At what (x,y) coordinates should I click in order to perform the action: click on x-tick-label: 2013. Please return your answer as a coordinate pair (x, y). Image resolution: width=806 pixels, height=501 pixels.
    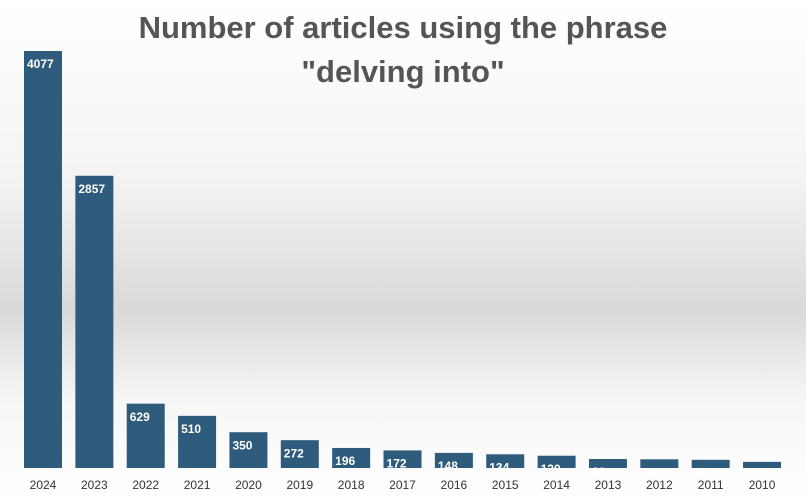
    Looking at the image, I should click on (608, 485).